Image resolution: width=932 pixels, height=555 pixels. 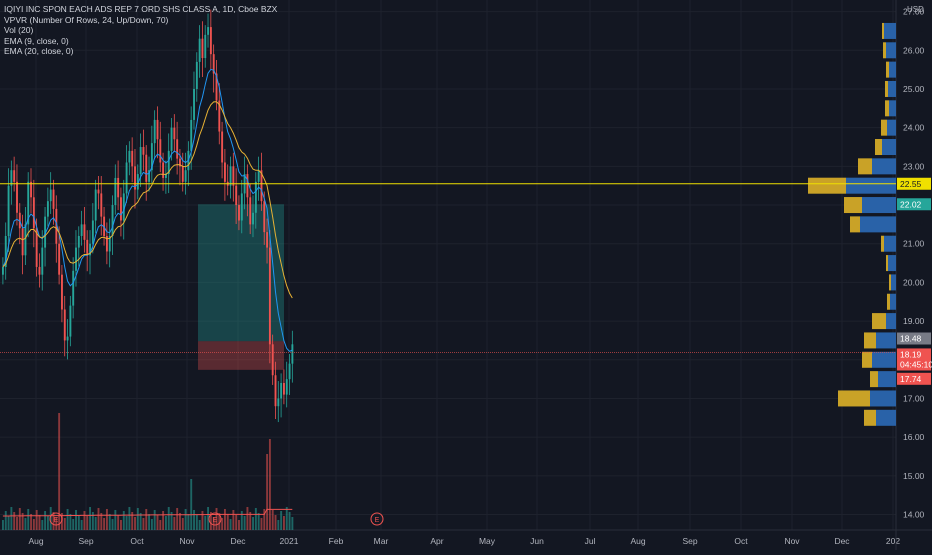 What do you see at coordinates (914, 204) in the screenshot?
I see `target-price-badge-bg` at bounding box center [914, 204].